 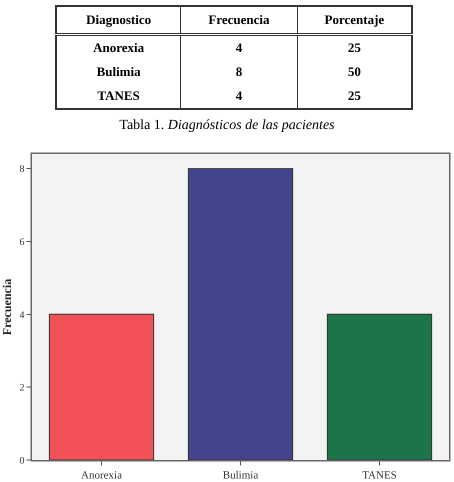 What do you see at coordinates (22, 388) in the screenshot?
I see `y-tick-label: 2` at bounding box center [22, 388].